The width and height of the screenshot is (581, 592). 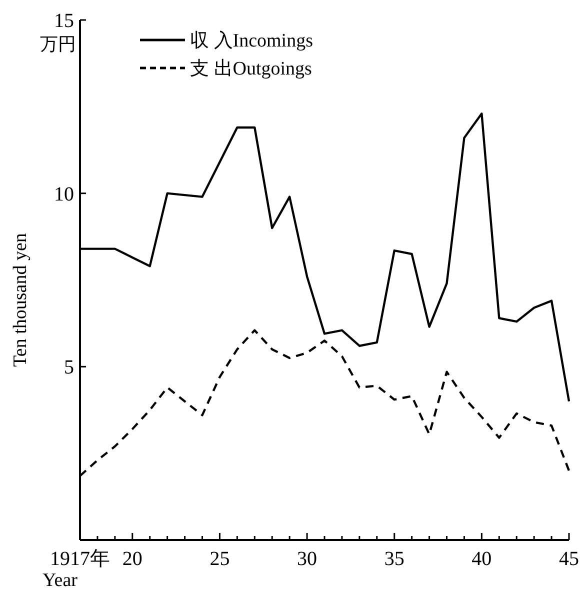 What do you see at coordinates (20, 299) in the screenshot?
I see `y-axis-title: Ten thousand yen` at bounding box center [20, 299].